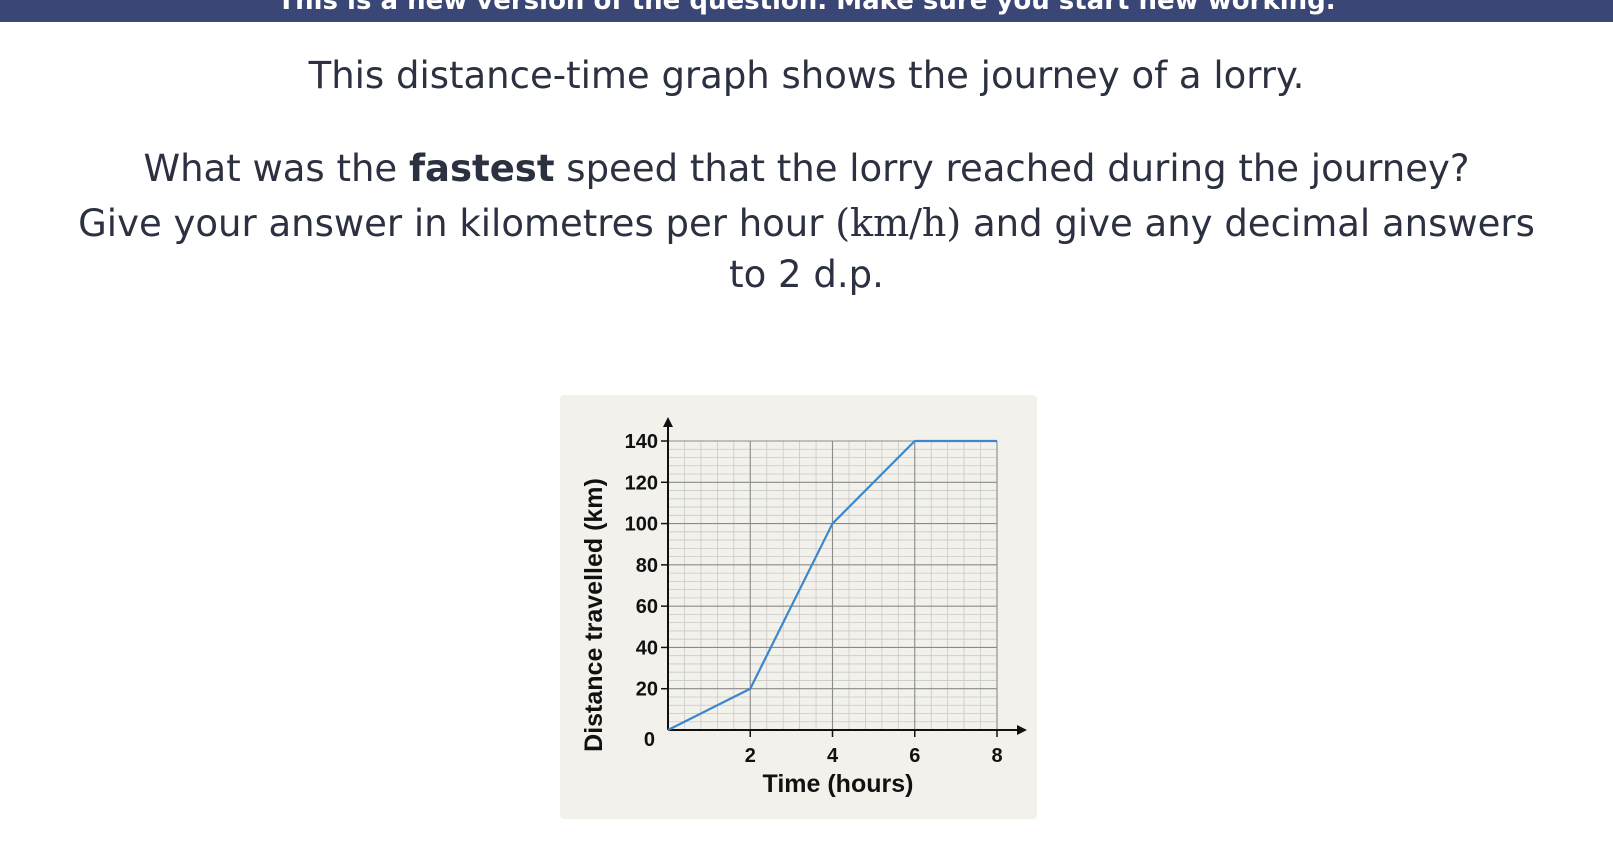 Image resolution: width=1613 pixels, height=860 pixels. I want to click on y-tick-label: 40, so click(647, 648).